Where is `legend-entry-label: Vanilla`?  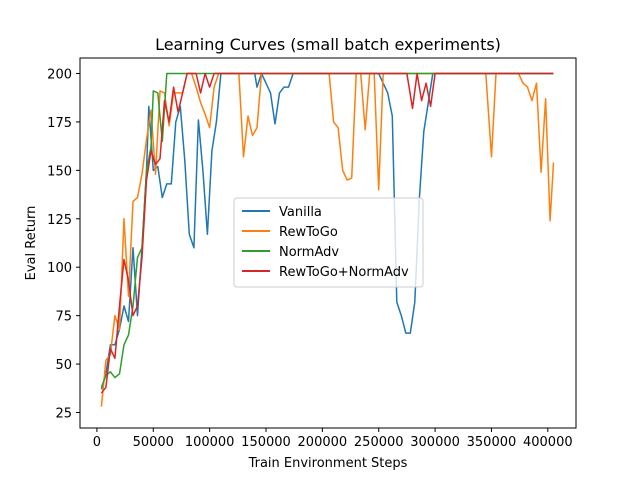
legend-entry-label: Vanilla is located at coordinates (300, 212).